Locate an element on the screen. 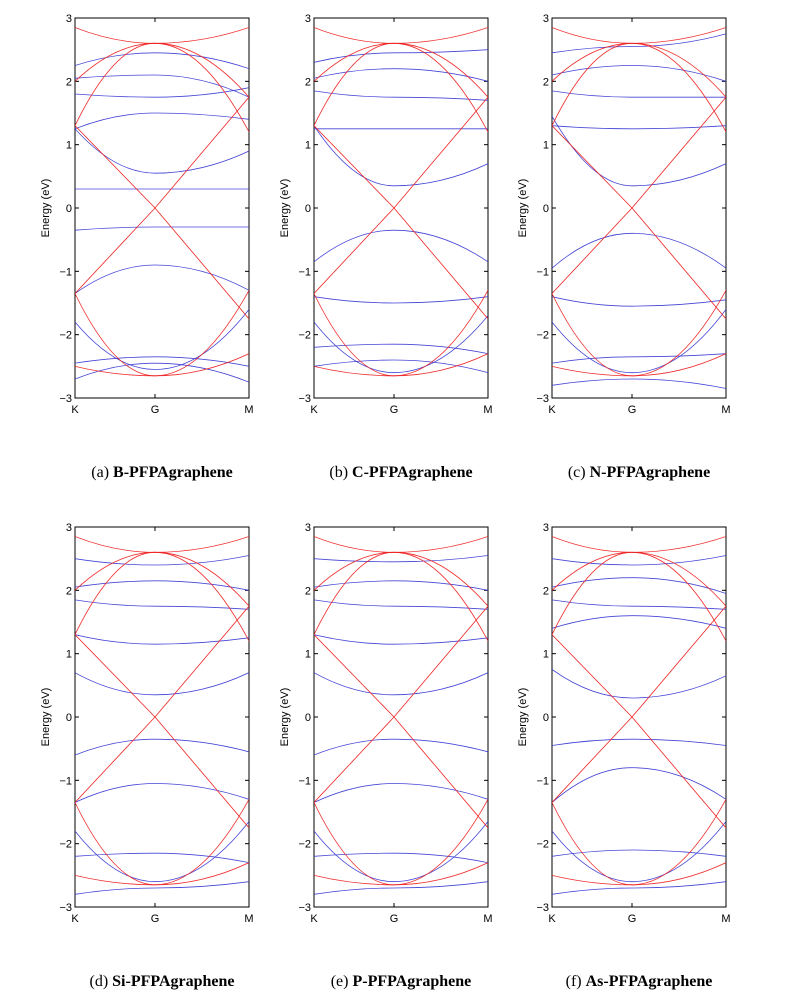  caption-f: (f) As-PFPAgraphene is located at coordinates (639, 982).